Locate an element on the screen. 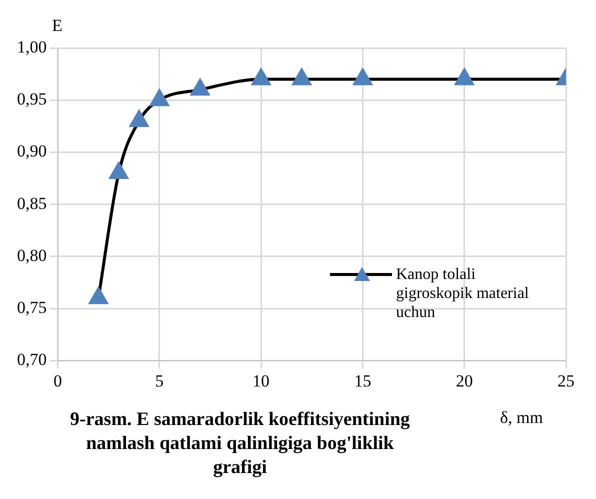 This screenshot has width=596, height=499. x-tick-label: 5 is located at coordinates (159, 380).